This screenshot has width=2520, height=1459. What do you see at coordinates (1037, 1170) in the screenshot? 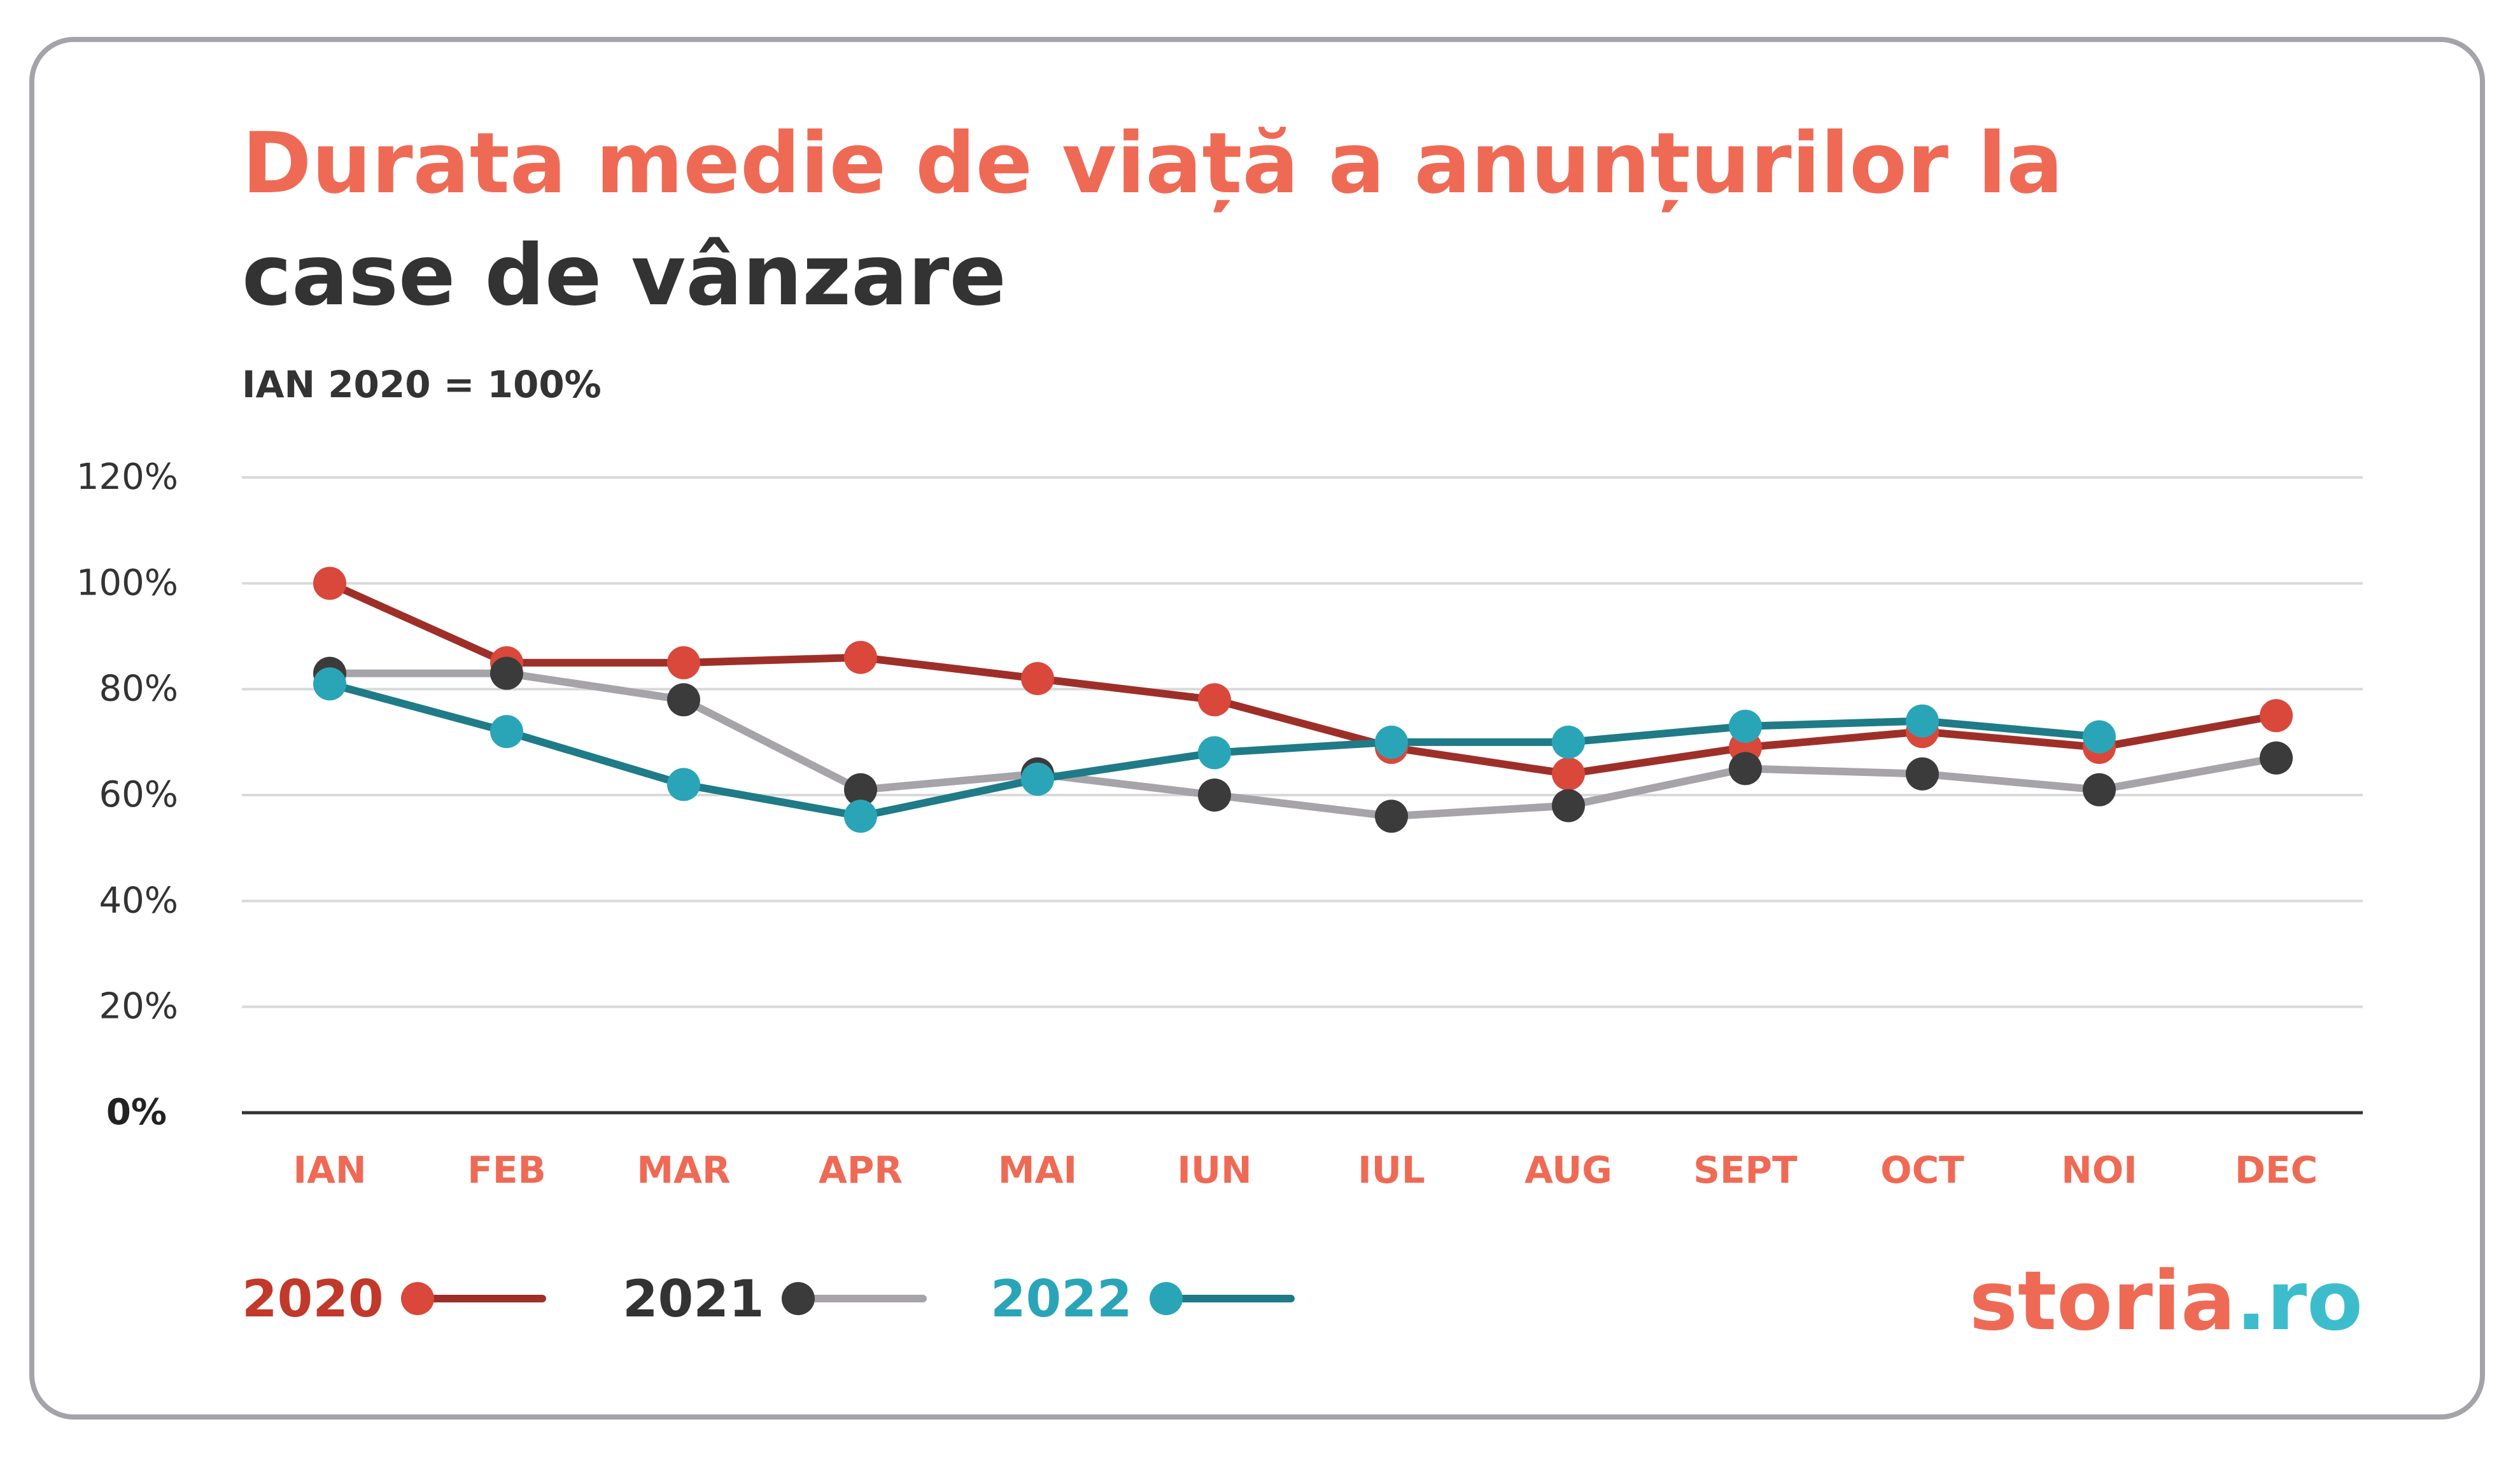
I see `x-tick-label-mai: MAI` at bounding box center [1037, 1170].